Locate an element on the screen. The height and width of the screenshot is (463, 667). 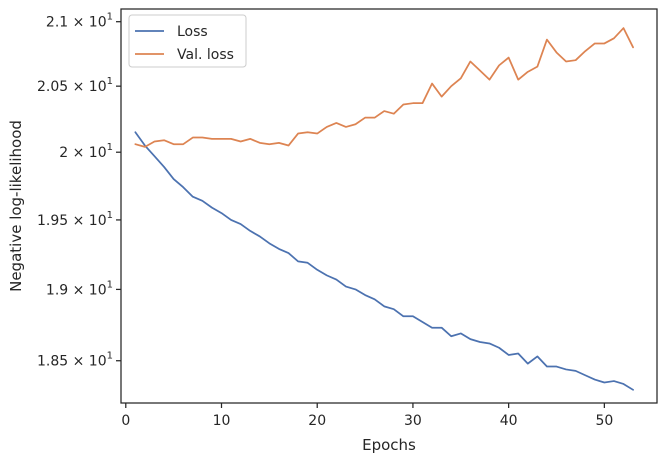
y-tick-label: 1.85 × 10¹ is located at coordinates (75, 360).